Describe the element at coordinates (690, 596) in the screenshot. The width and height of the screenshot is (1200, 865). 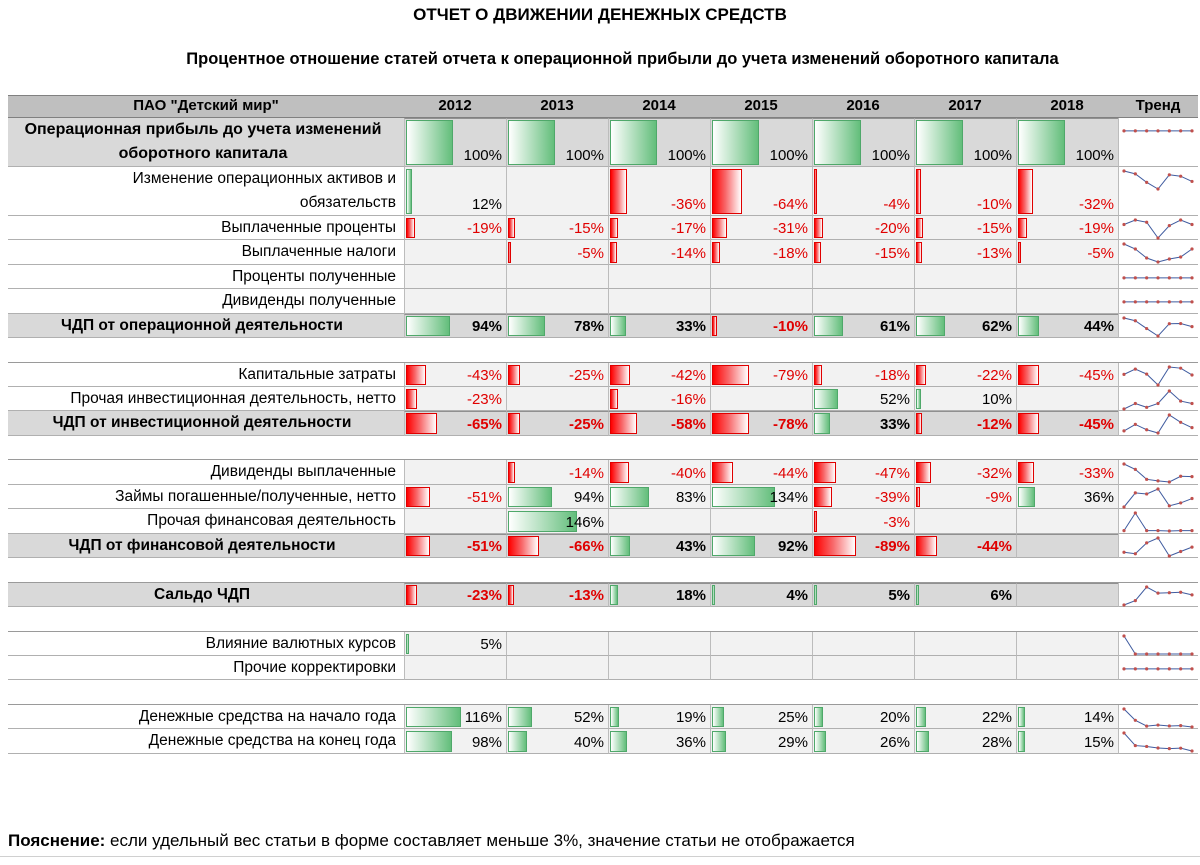
I see `cell-value: 18%` at that location.